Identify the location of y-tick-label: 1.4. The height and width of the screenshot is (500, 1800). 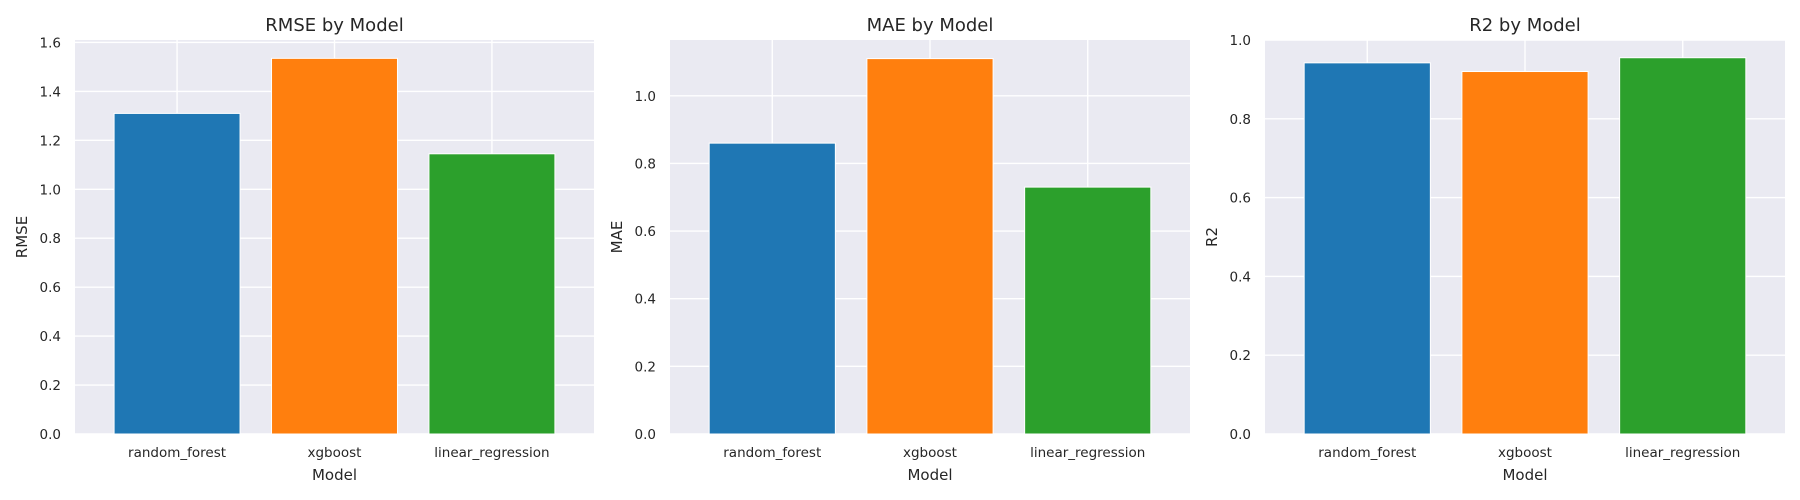
(50, 92).